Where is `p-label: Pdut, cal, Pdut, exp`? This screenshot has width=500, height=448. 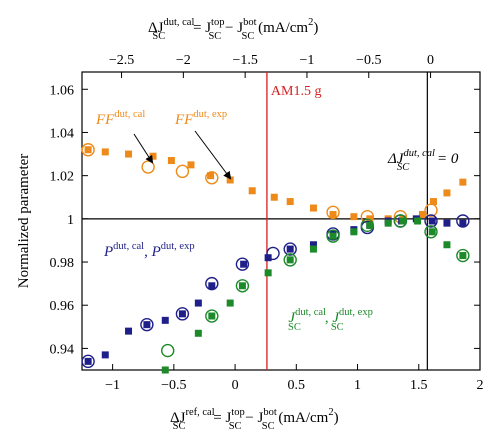 p-label: Pdut, cal, Pdut, exp is located at coordinates (149, 250).